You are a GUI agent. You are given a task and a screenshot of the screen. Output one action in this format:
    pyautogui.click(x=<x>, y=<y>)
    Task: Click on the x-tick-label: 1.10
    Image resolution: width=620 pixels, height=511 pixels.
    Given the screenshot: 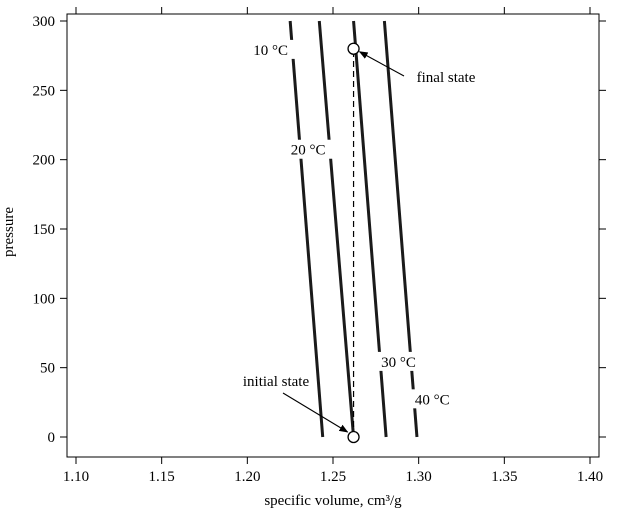 What is the action you would take?
    pyautogui.click(x=76, y=477)
    